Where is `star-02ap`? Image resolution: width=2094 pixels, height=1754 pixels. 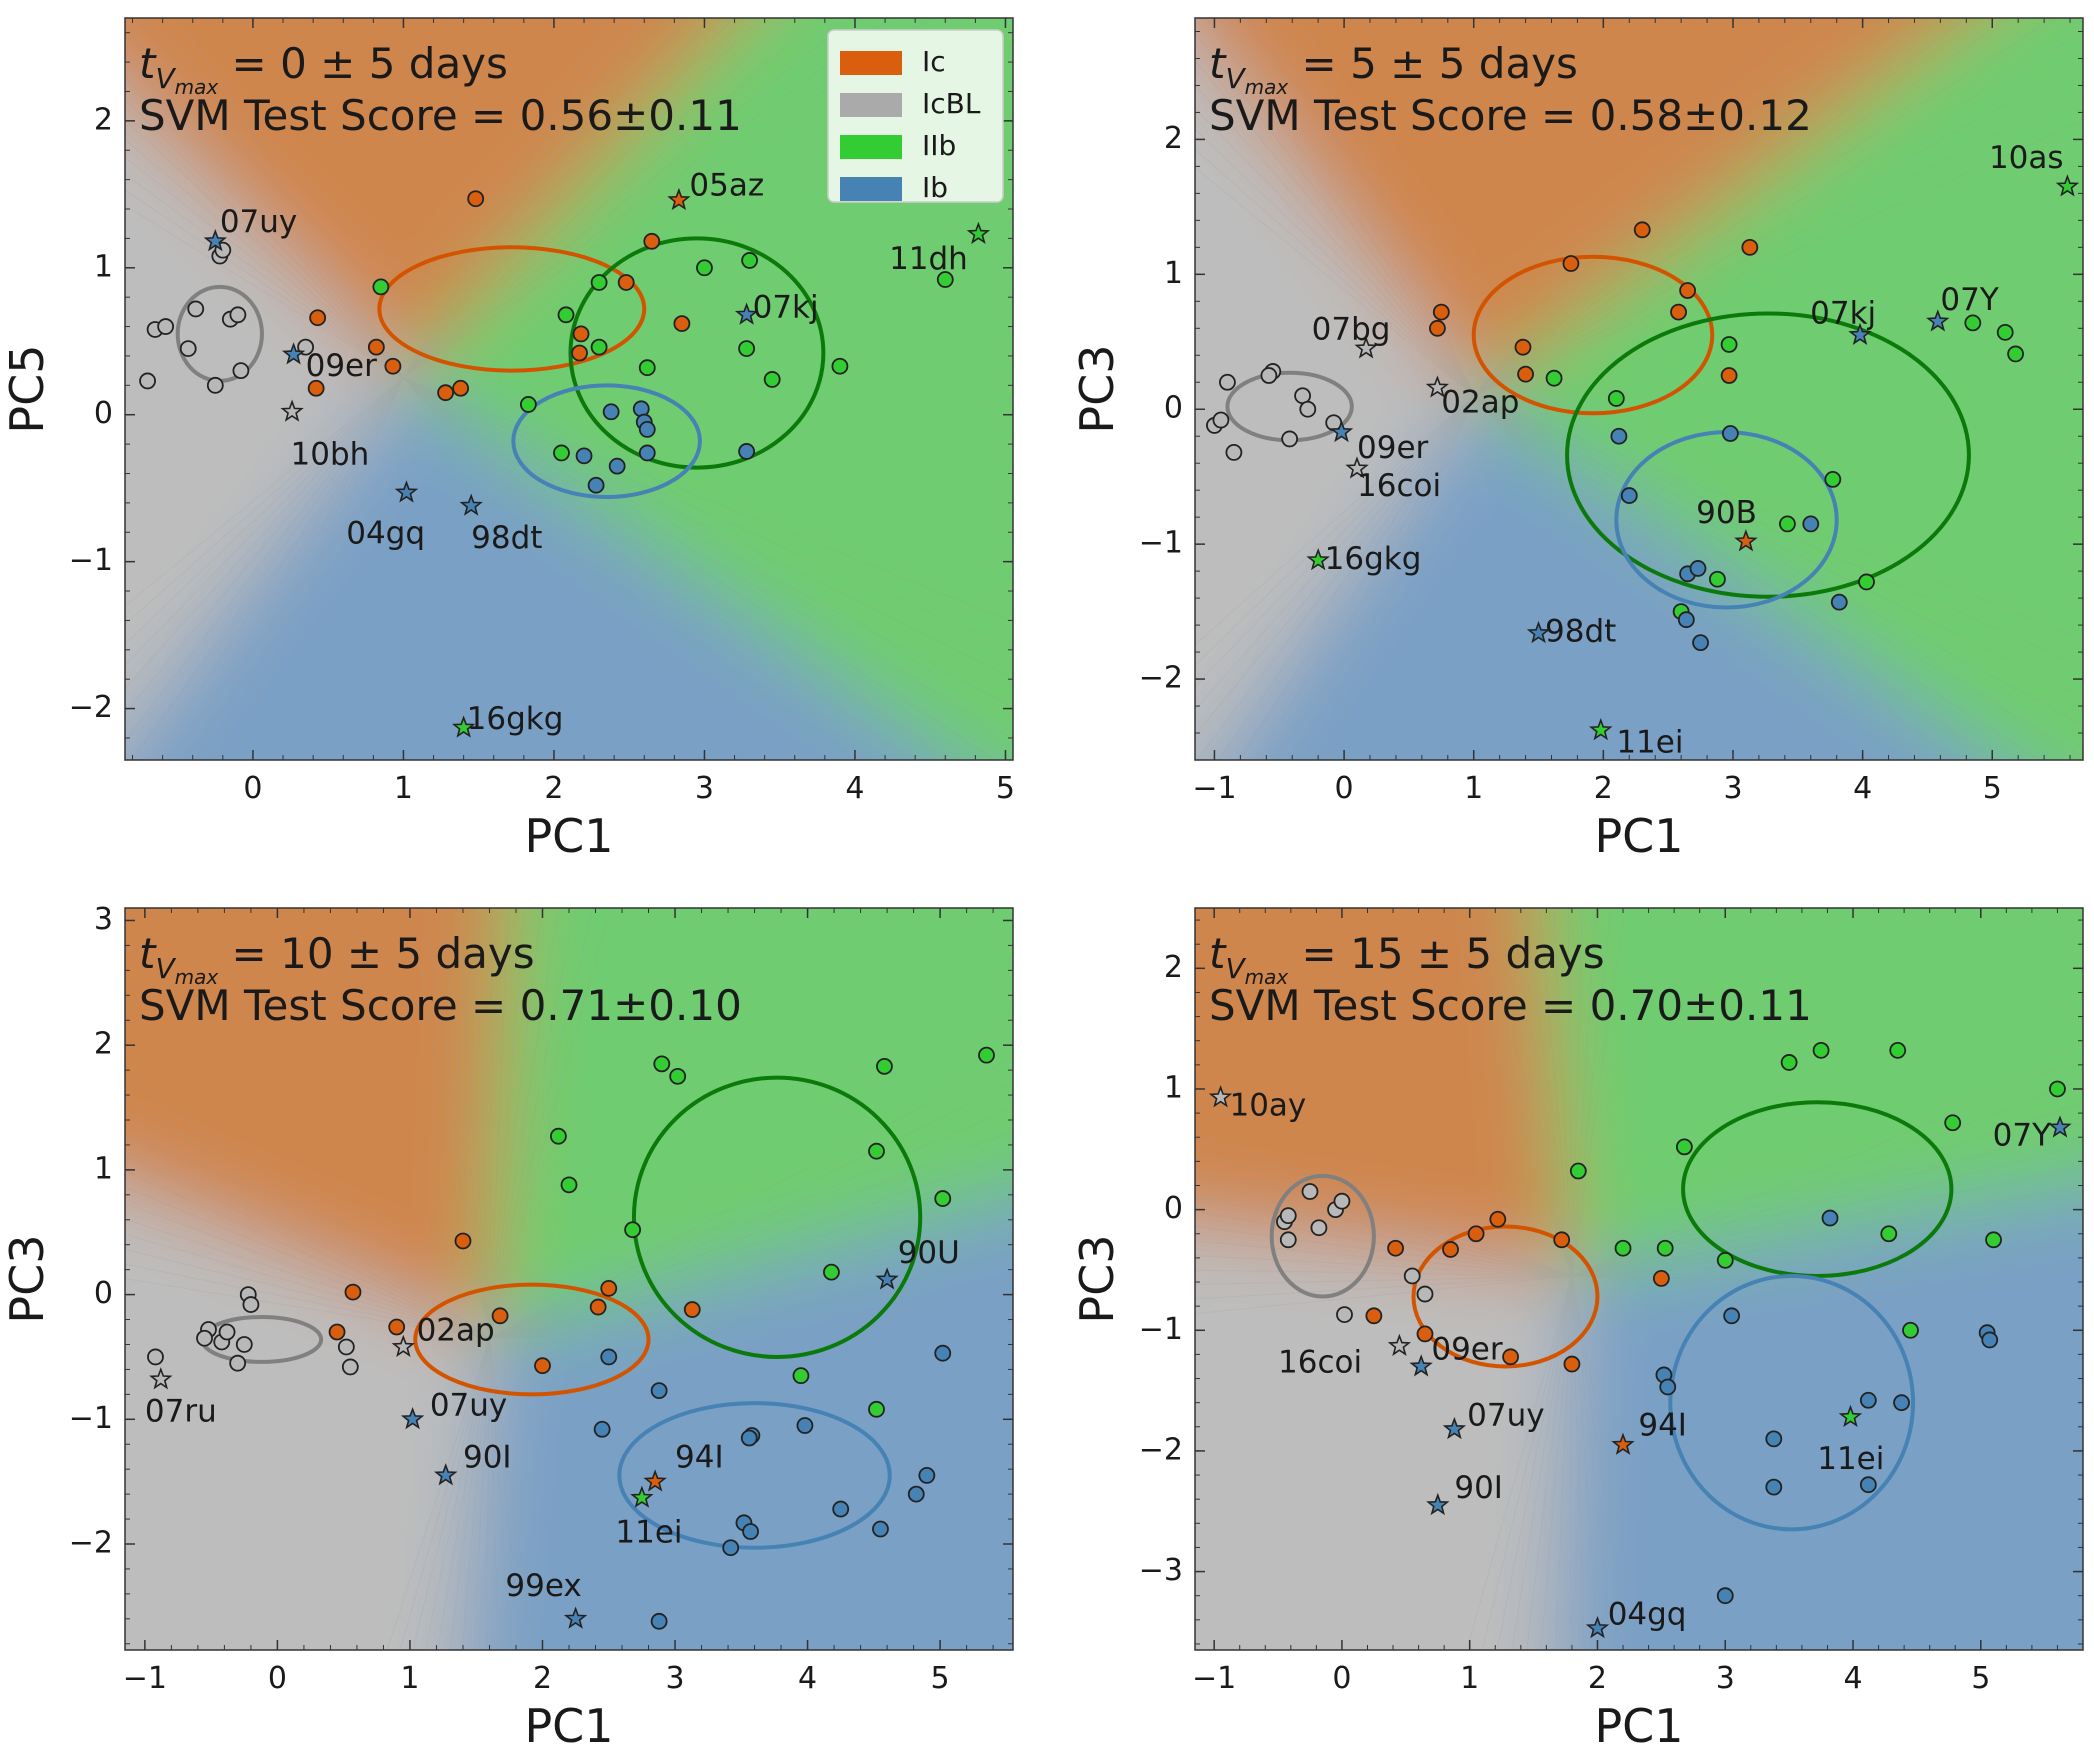 star-02ap is located at coordinates (1437, 386).